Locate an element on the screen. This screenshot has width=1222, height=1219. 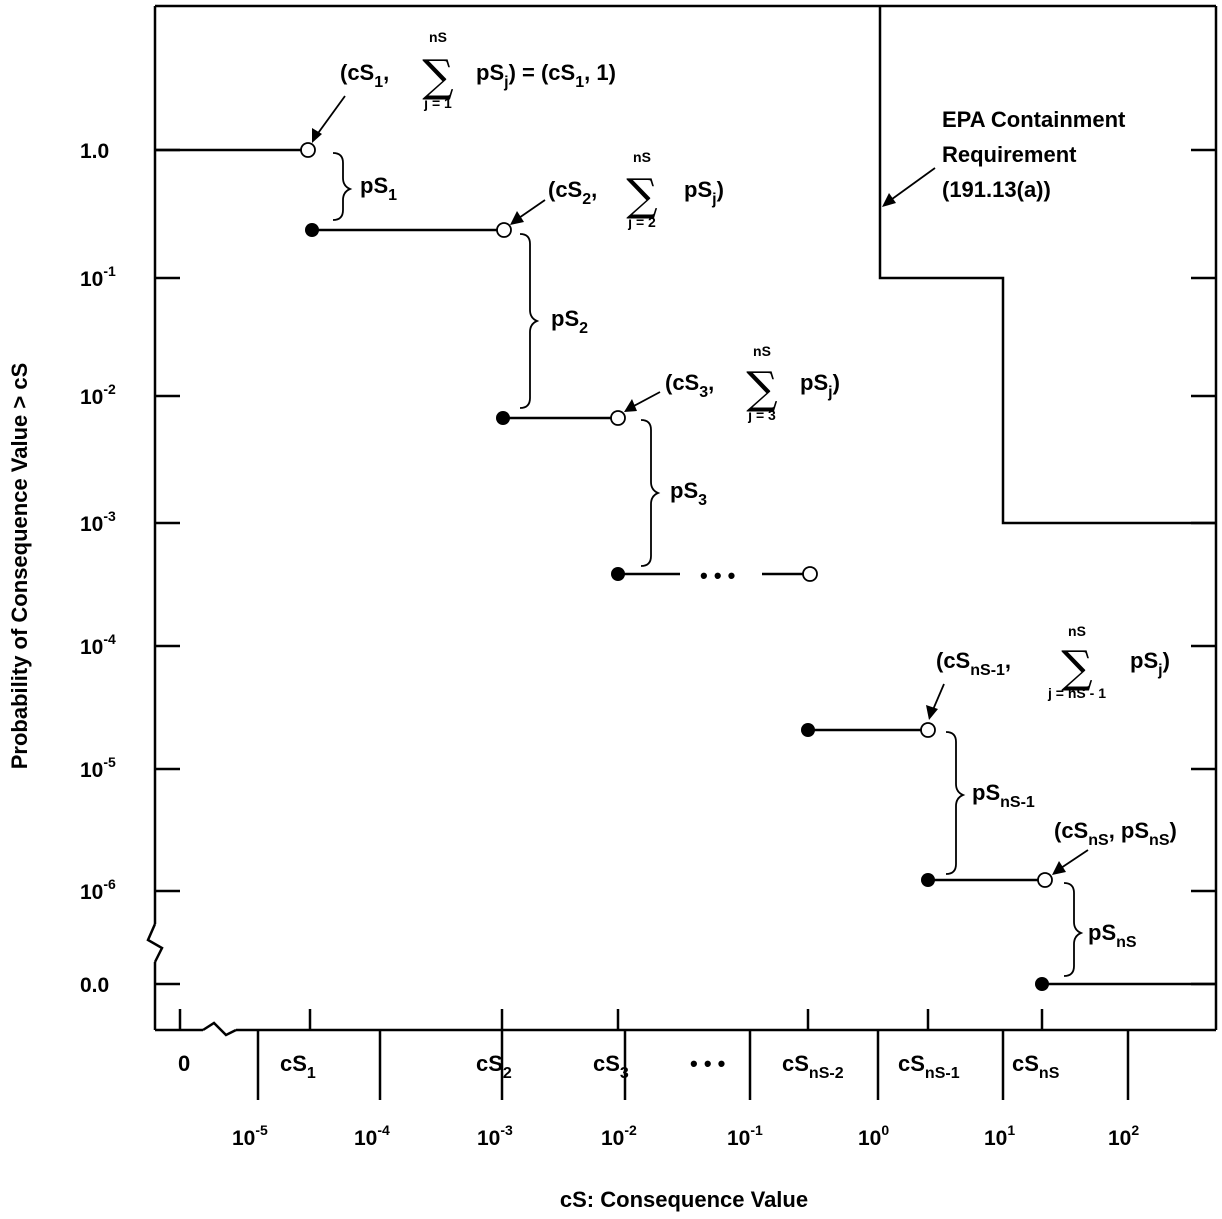
x-cs1-label: cS1 is located at coordinates (298, 1066).